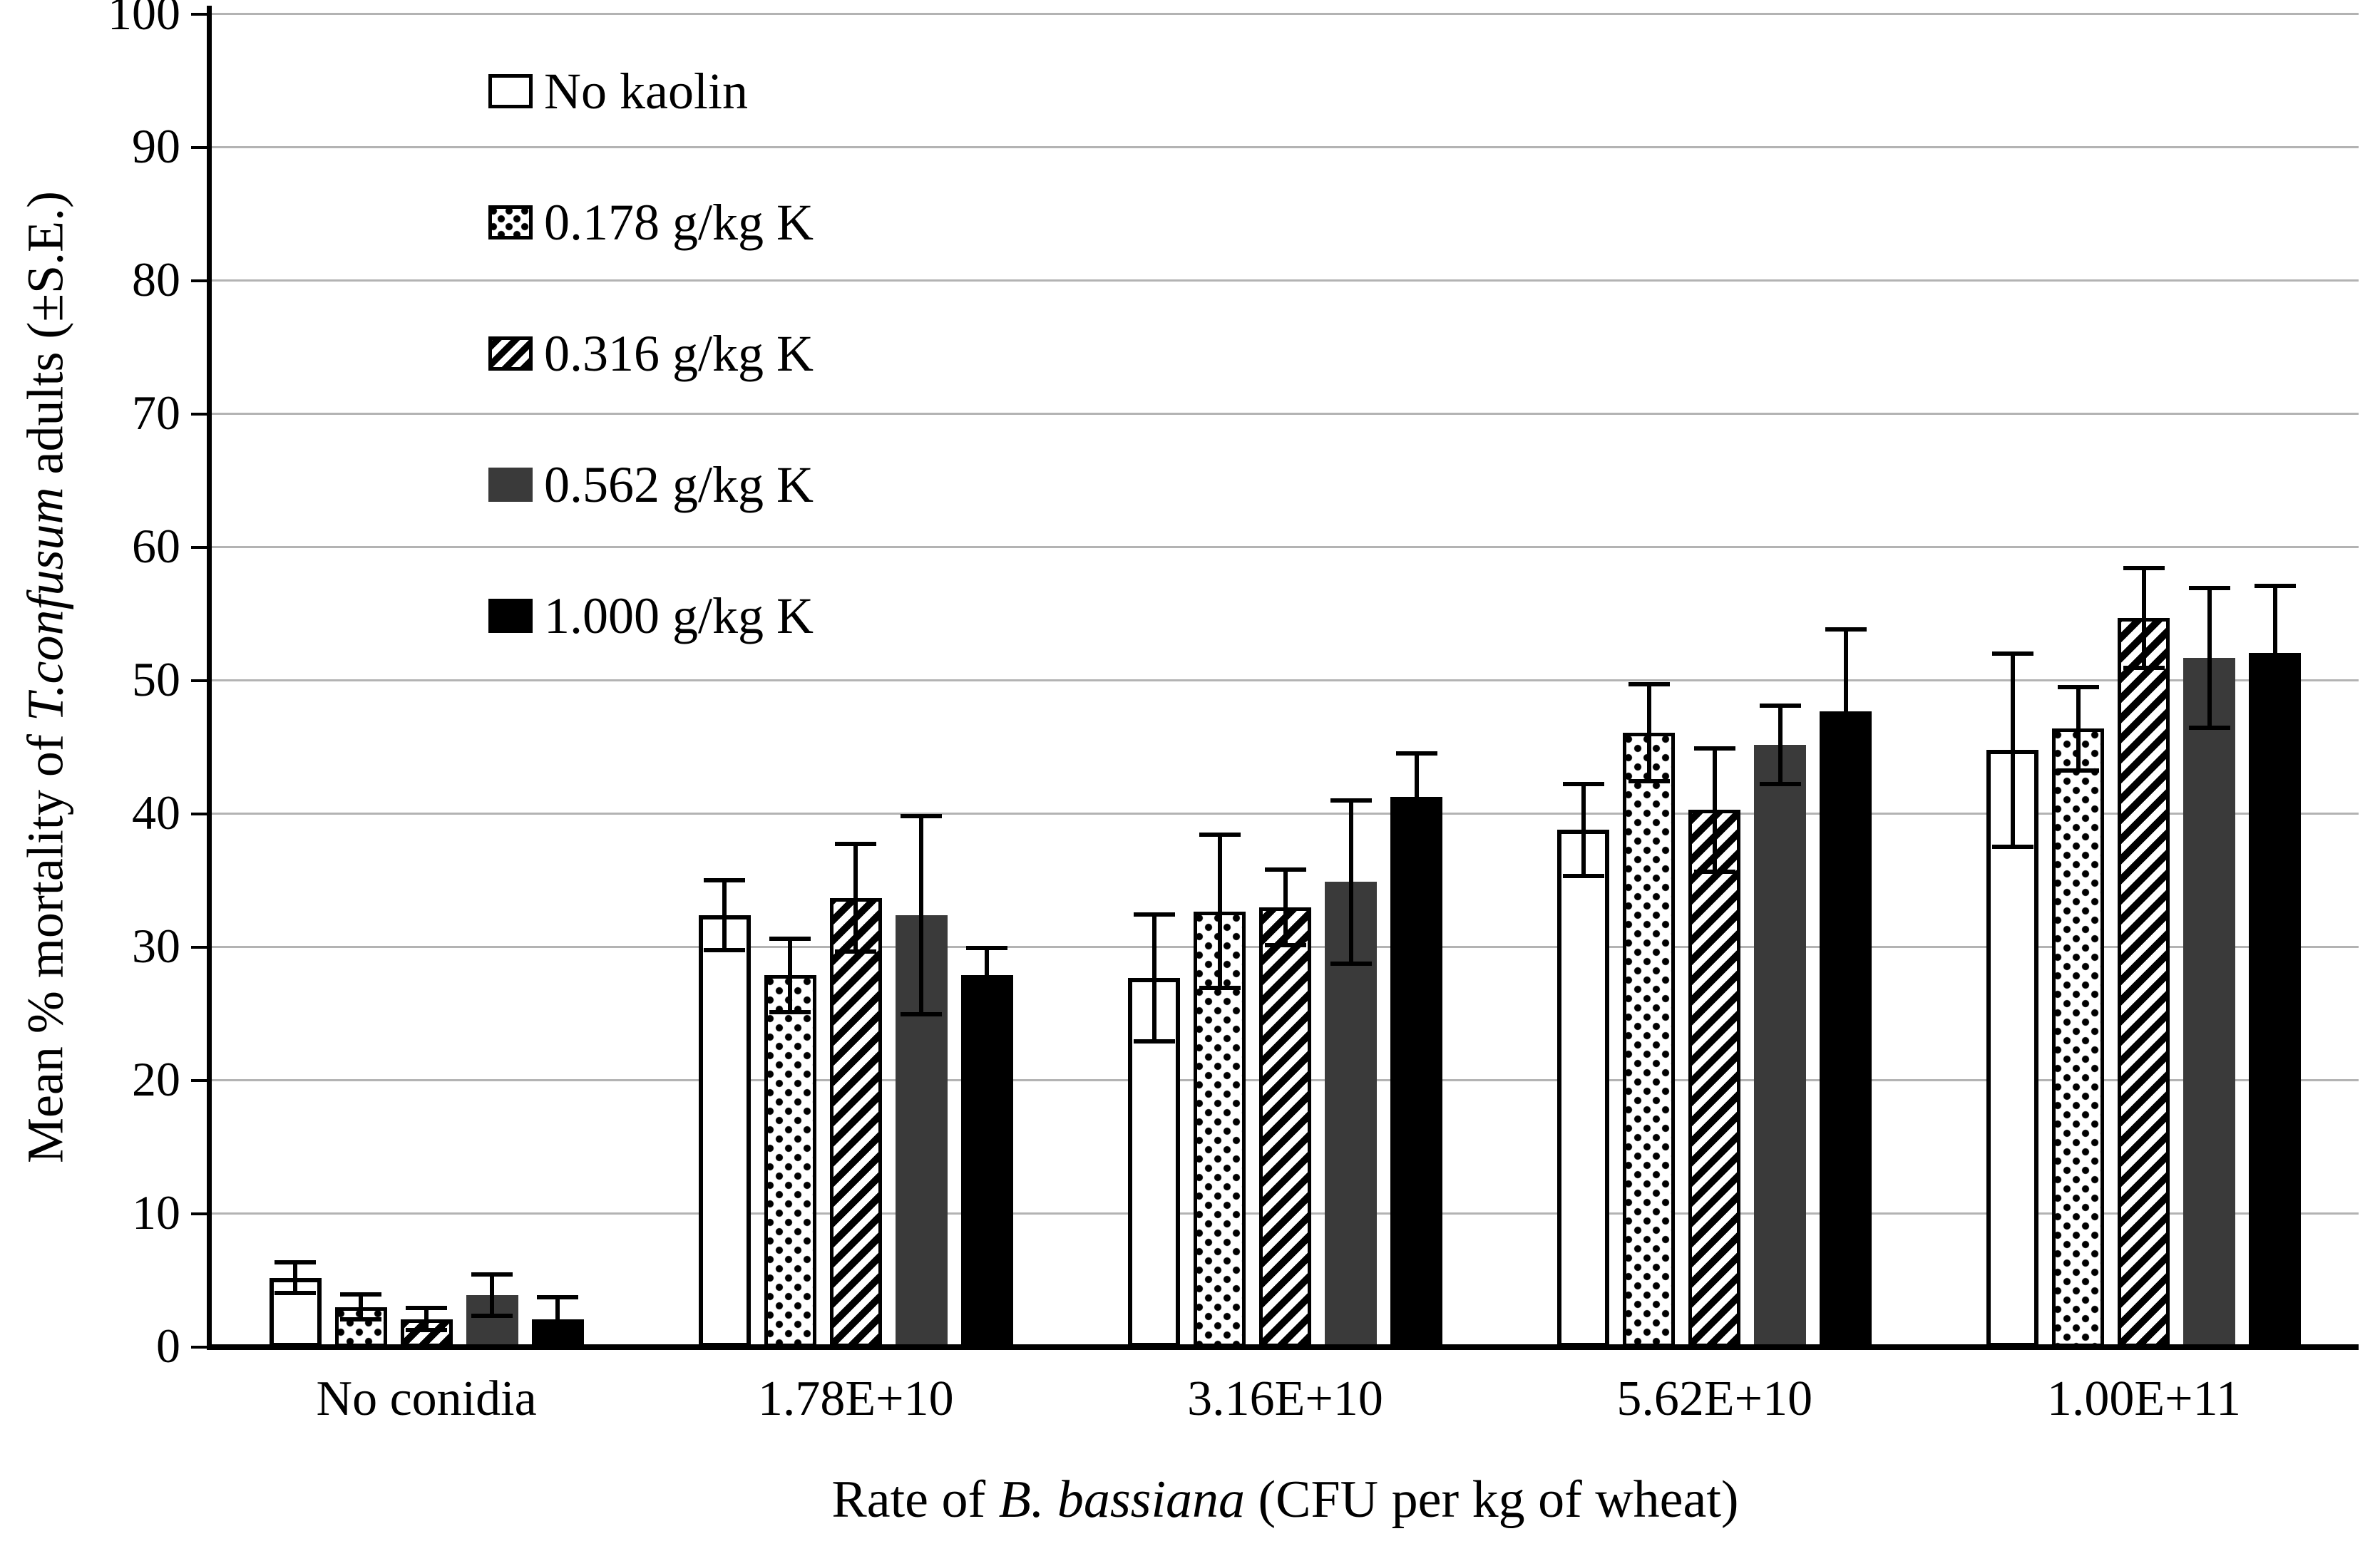  Describe the element at coordinates (646, 91) in the screenshot. I see `legend-label: No kaolin` at that location.